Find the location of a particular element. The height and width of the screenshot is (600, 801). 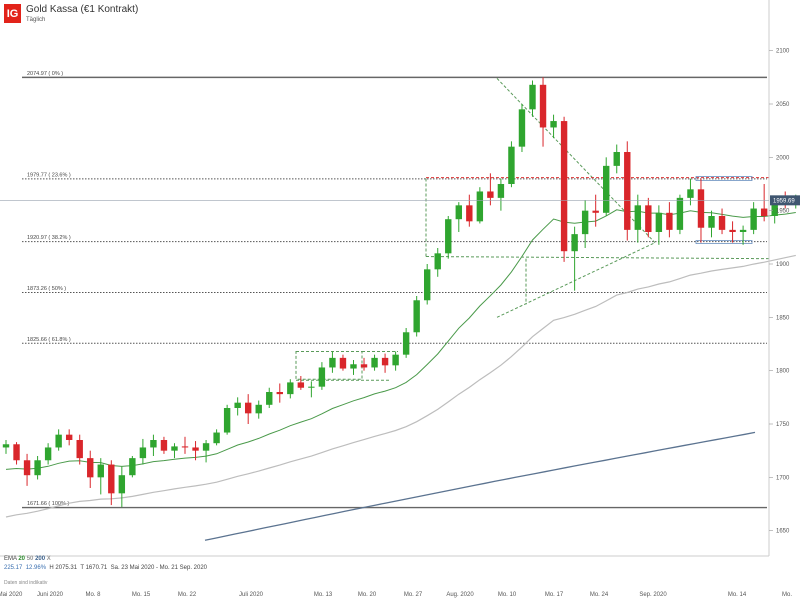

ema-200-toggle: 200 is located at coordinates (40, 559).